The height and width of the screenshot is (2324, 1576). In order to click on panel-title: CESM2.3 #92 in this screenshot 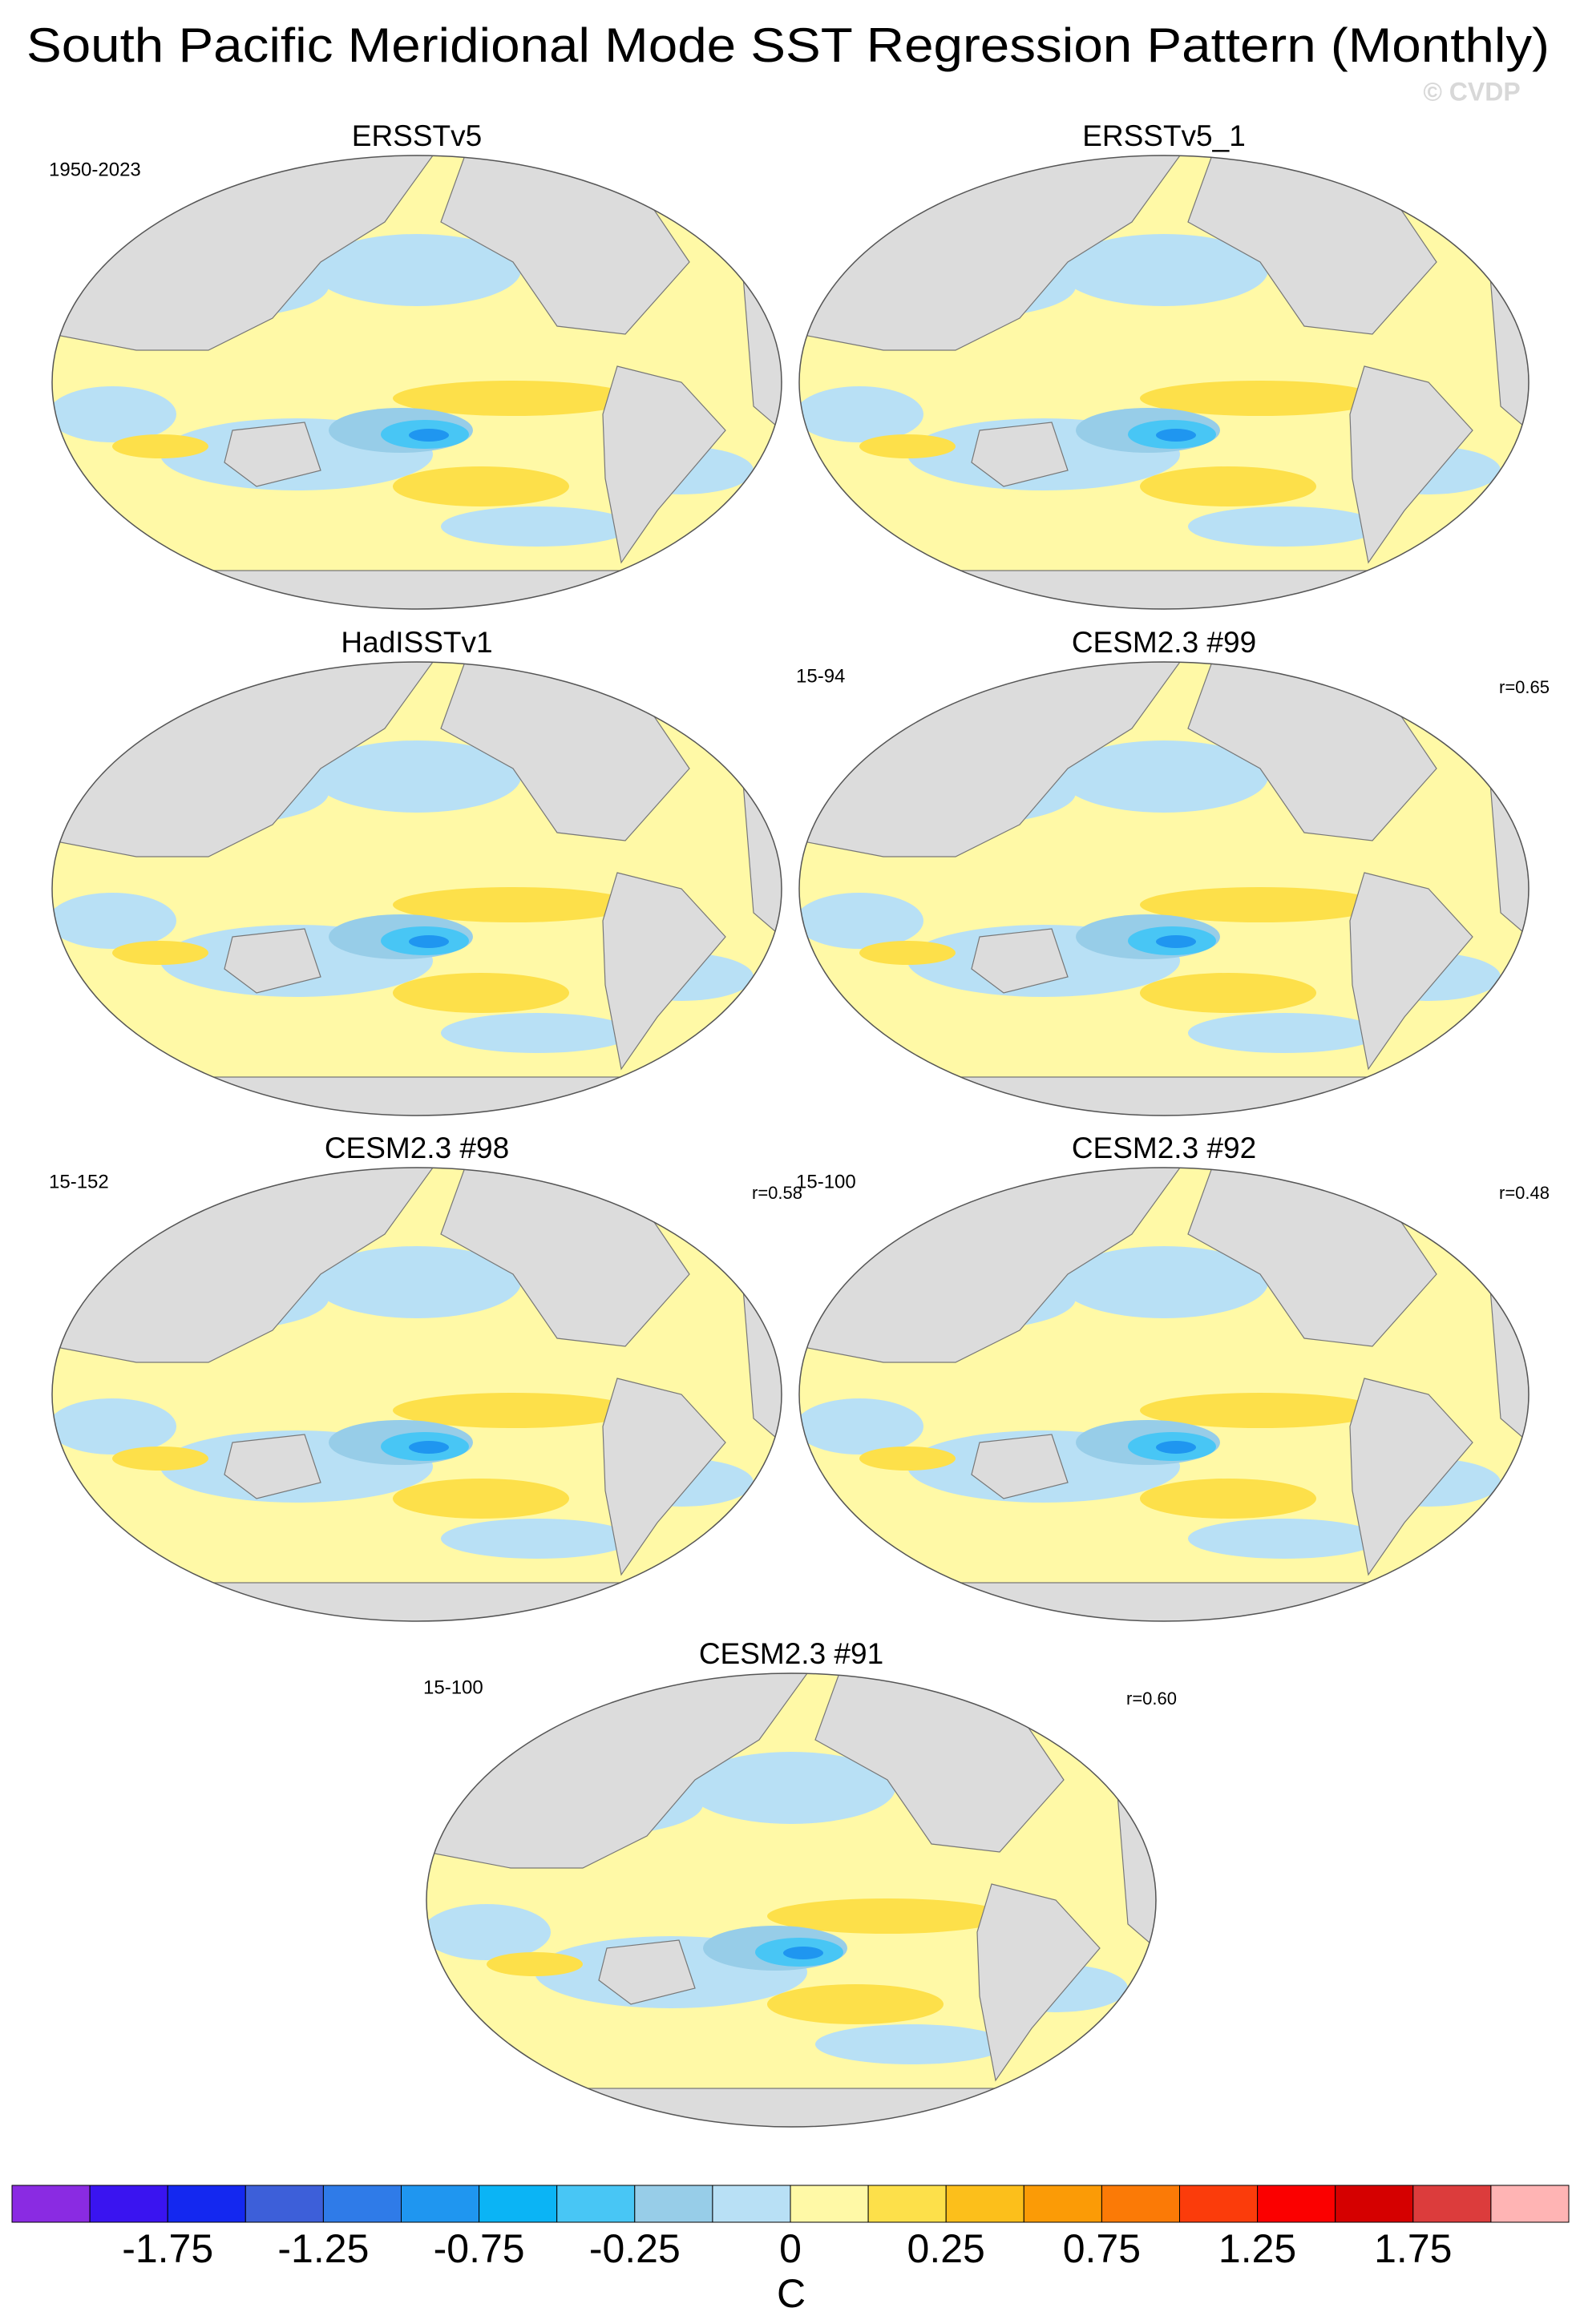, I will do `click(1164, 1148)`.